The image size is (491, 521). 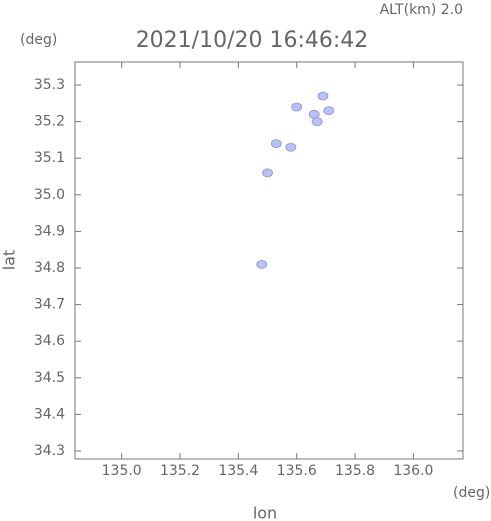 I want to click on y-tick-label: 35.2, so click(x=49, y=122).